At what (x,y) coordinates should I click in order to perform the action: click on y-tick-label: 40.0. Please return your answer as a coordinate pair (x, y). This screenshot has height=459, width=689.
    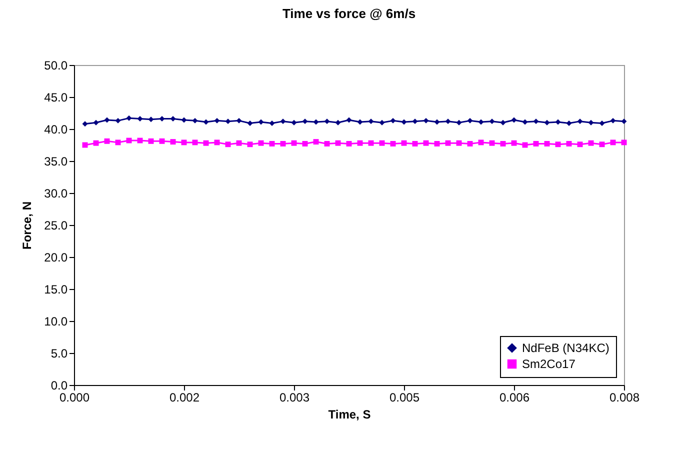
    Looking at the image, I should click on (56, 129).